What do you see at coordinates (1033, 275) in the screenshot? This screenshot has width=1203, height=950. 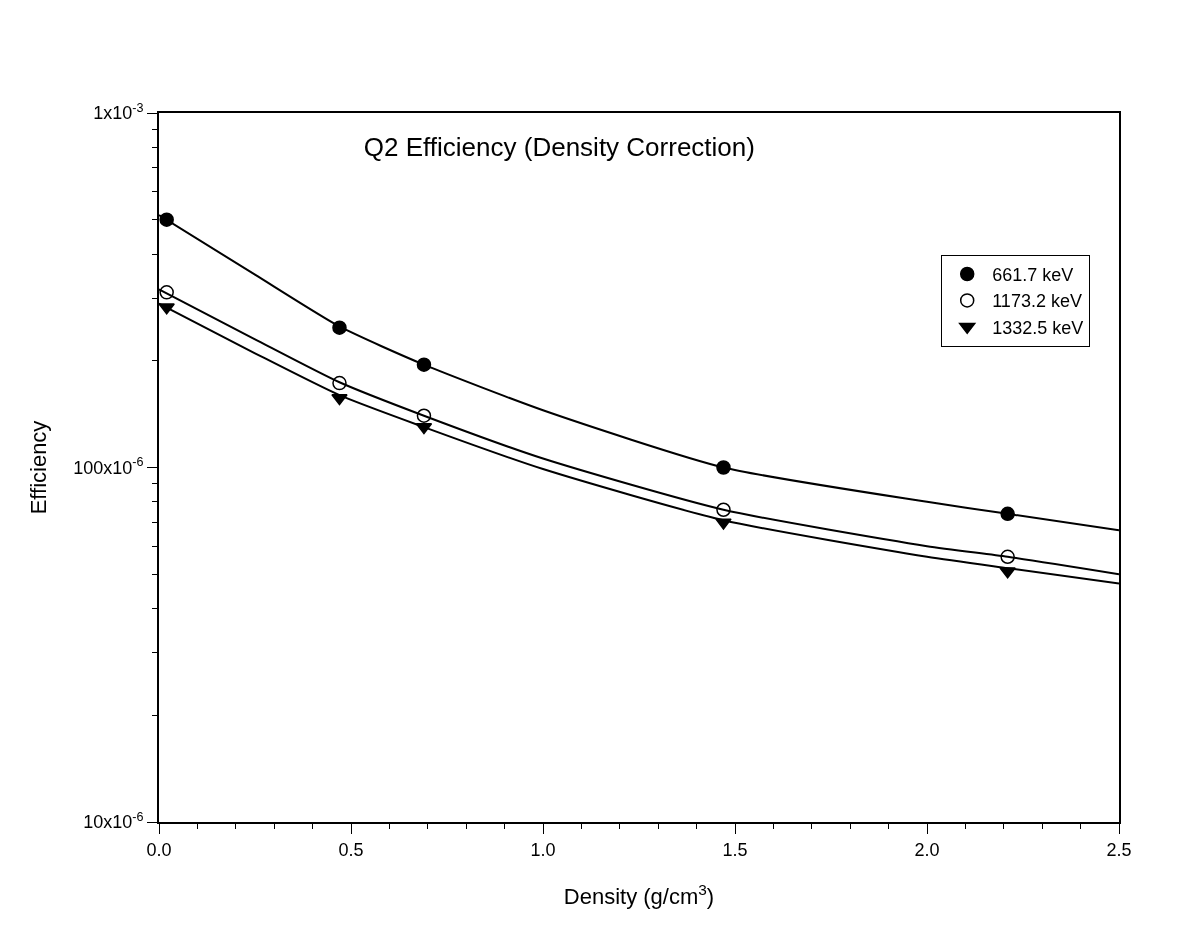 I see `legend-label: 661.7 keV` at bounding box center [1033, 275].